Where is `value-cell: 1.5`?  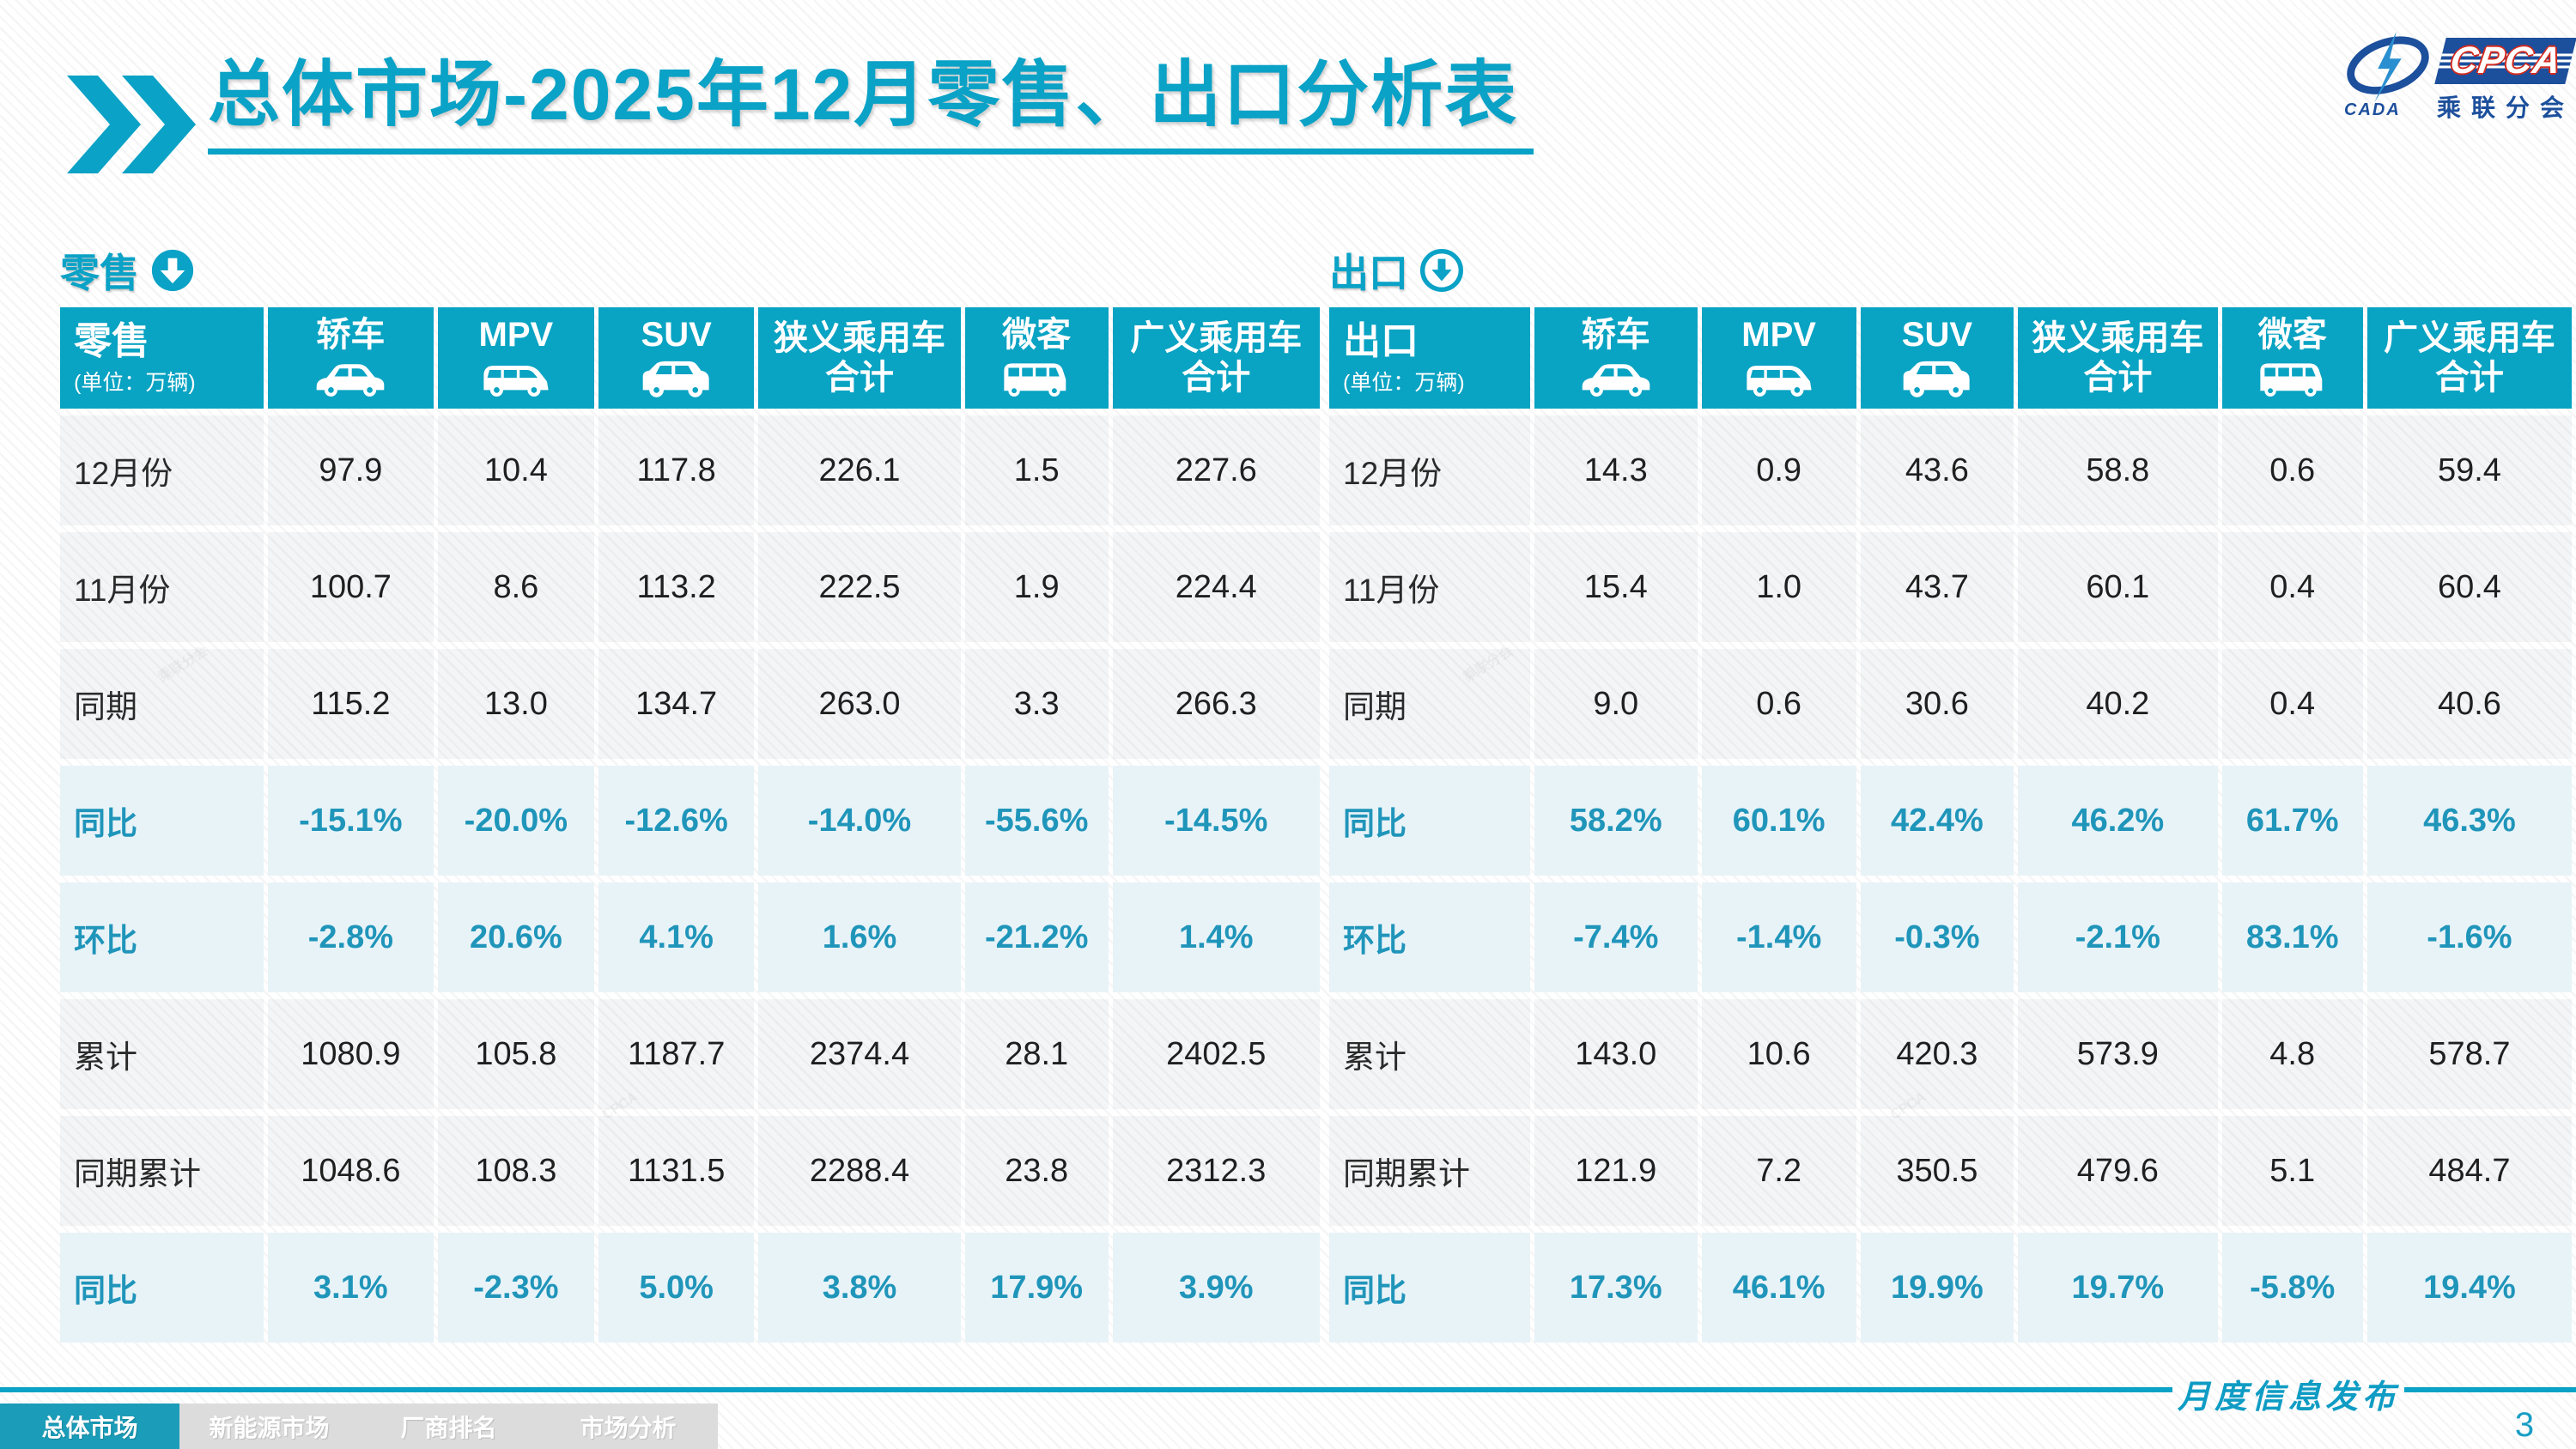
value-cell: 1.5 is located at coordinates (1036, 470).